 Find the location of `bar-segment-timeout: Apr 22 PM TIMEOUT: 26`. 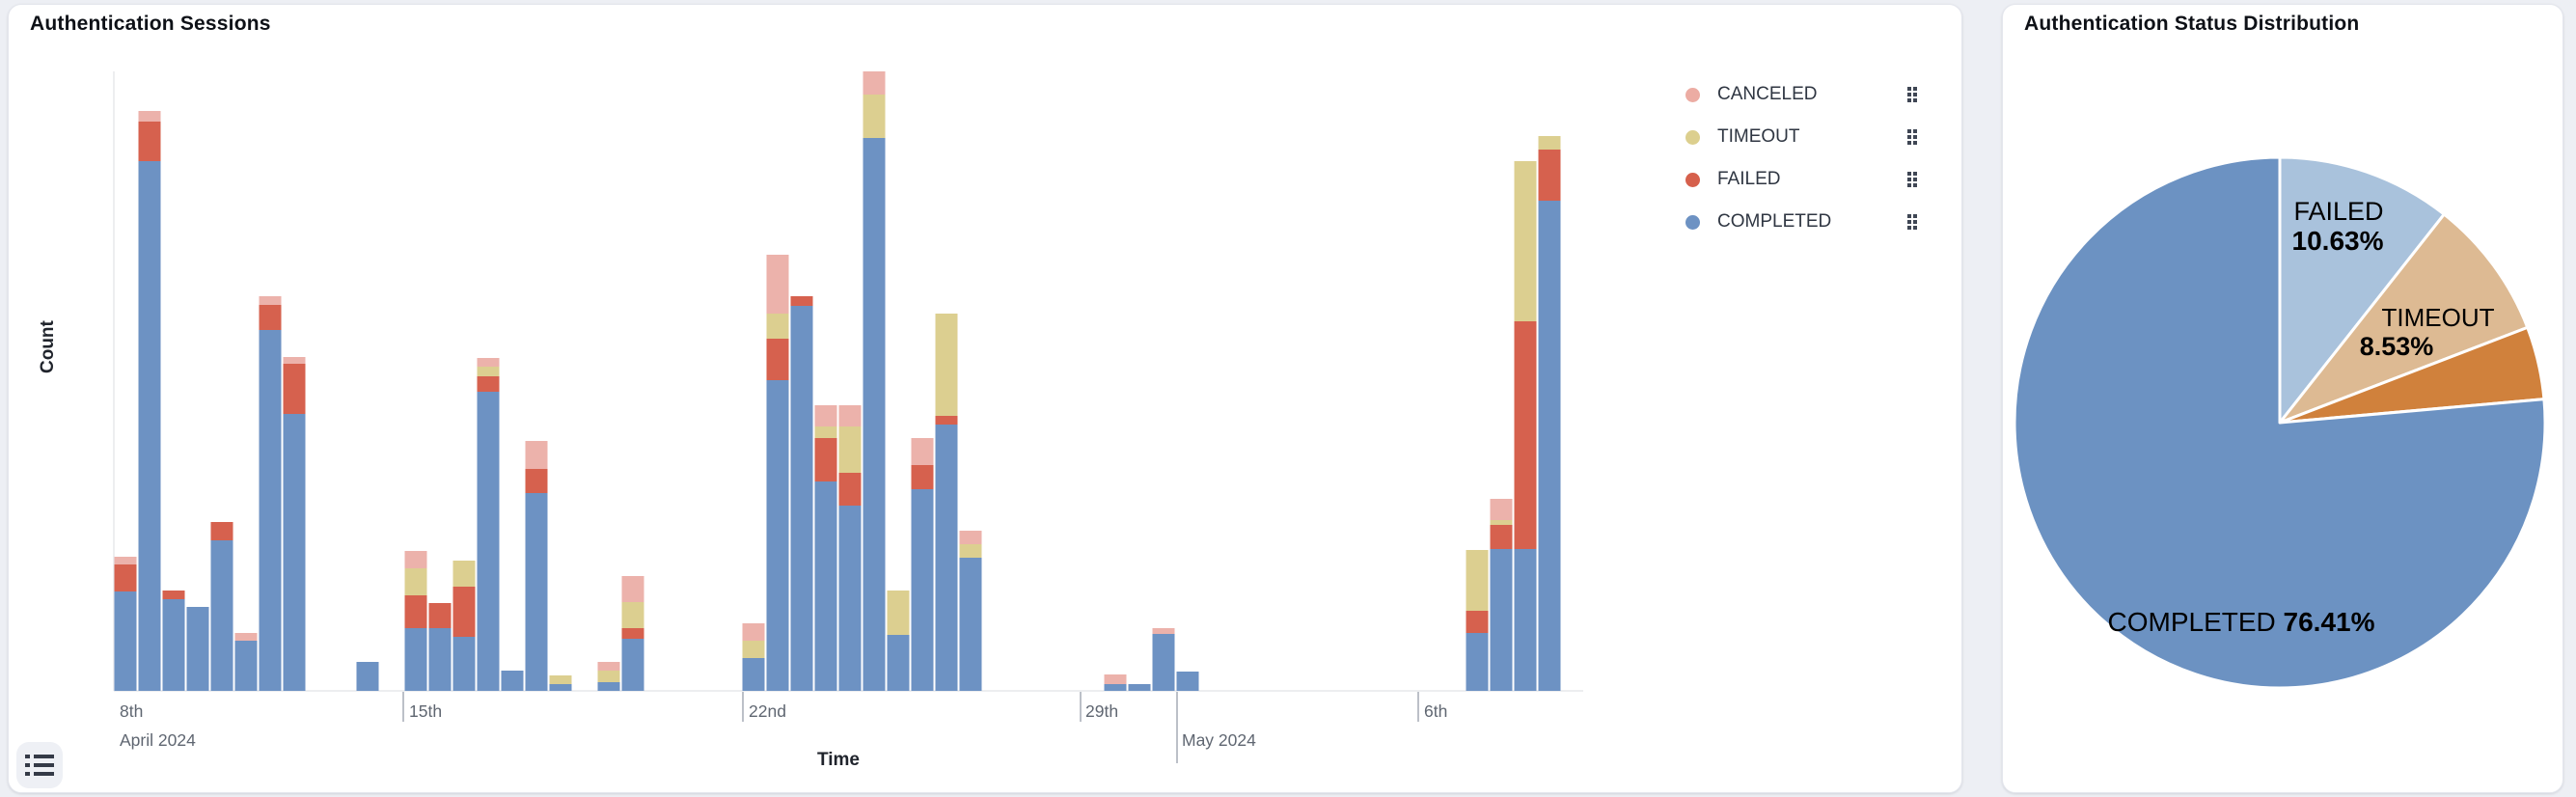

bar-segment-timeout: Apr 22 PM TIMEOUT: 26 is located at coordinates (778, 326).